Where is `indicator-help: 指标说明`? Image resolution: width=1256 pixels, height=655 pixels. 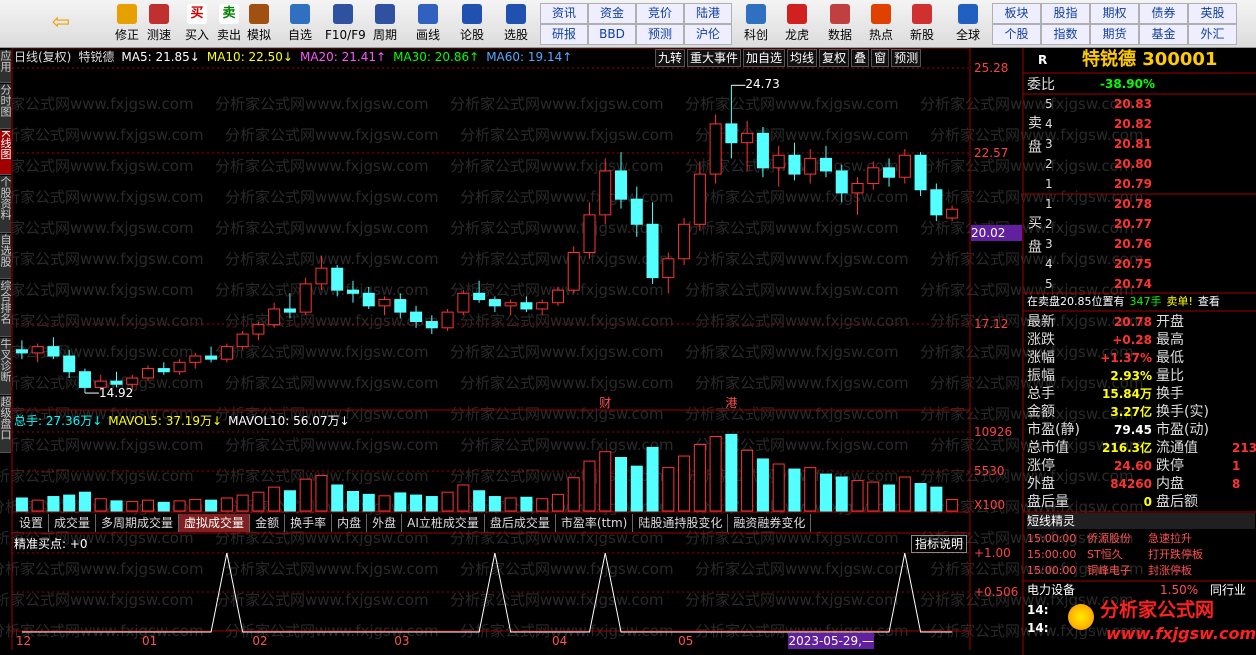 indicator-help: 指标说明 is located at coordinates (939, 544).